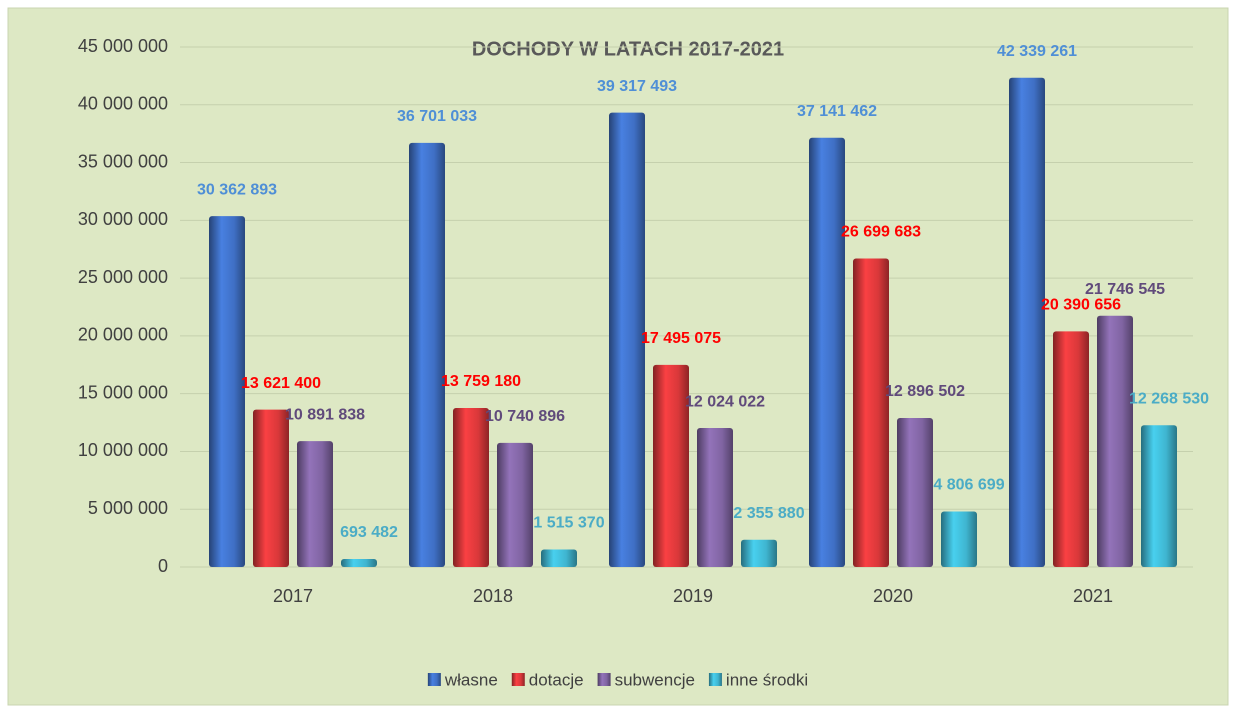  I want to click on value-label: 12 024 022, so click(725, 401).